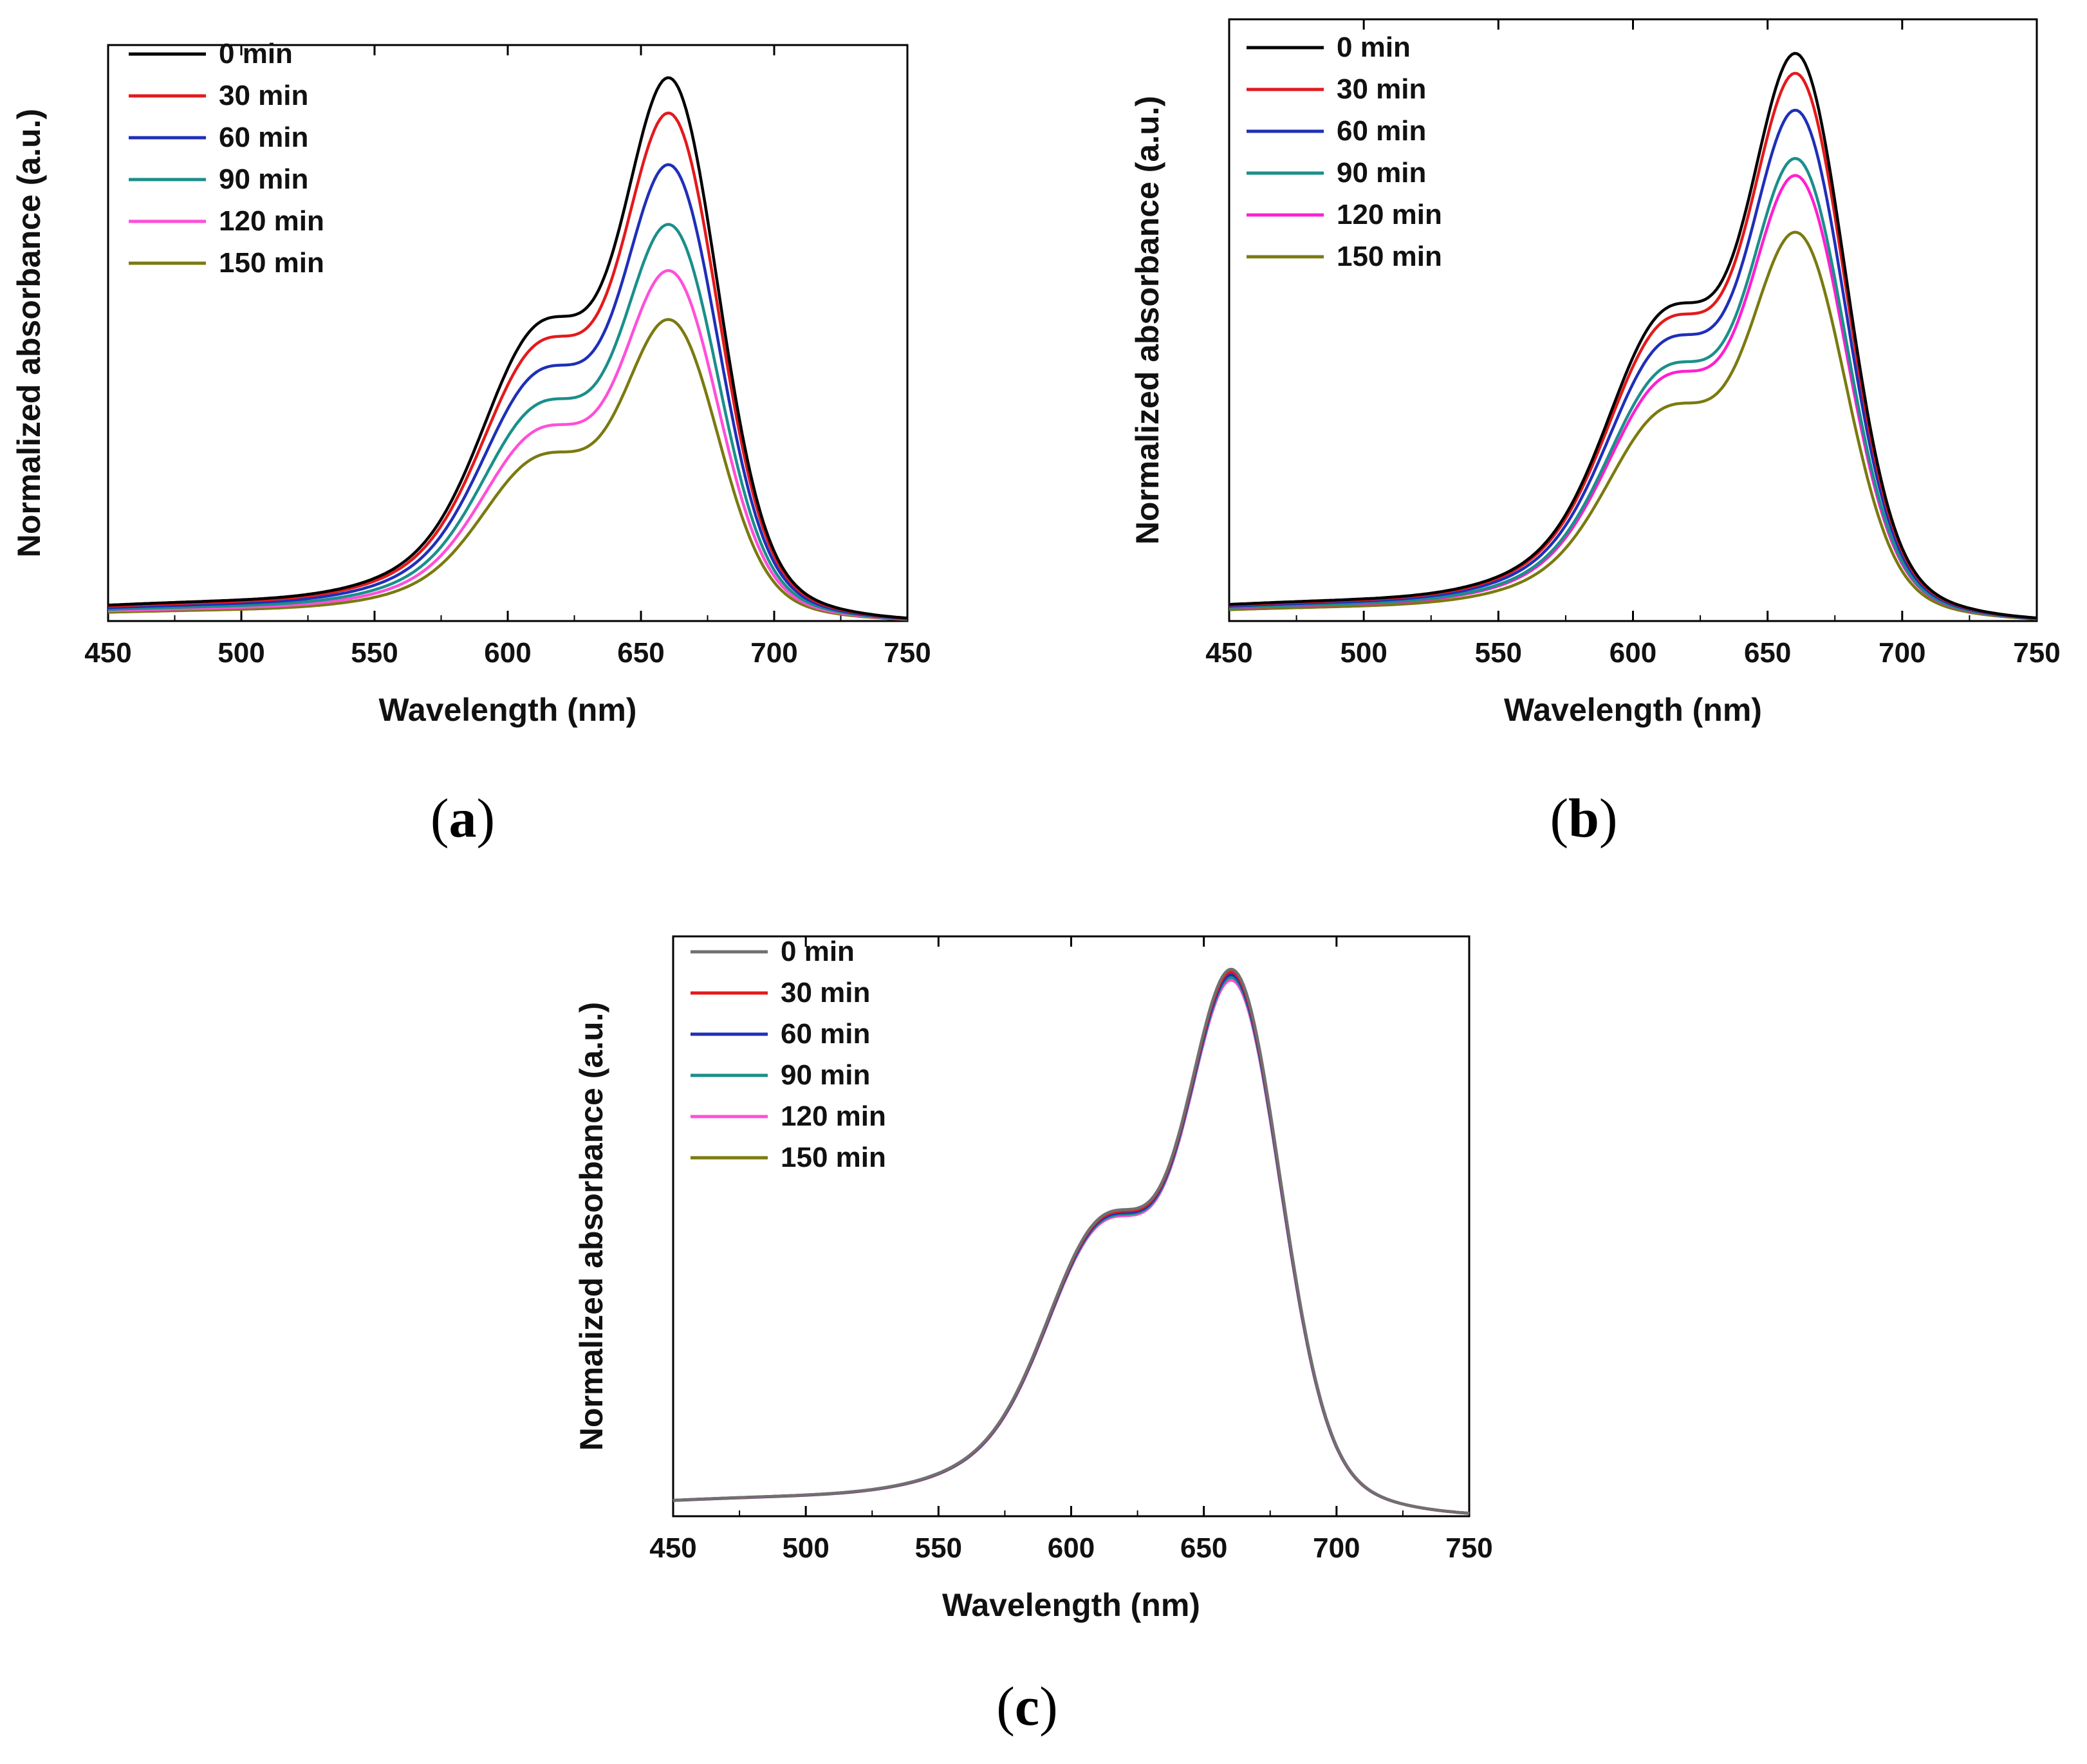  I want to click on series-line-120-min, so click(508, 445).